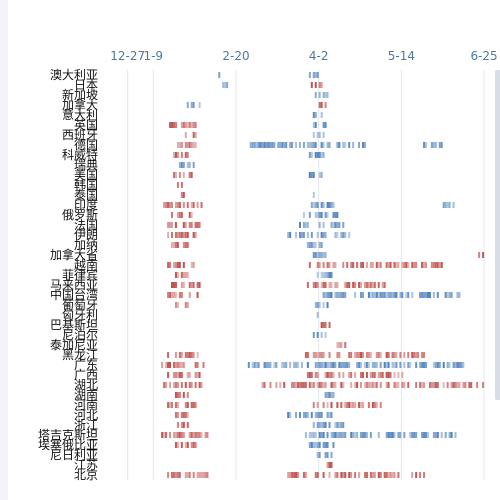  What do you see at coordinates (303, 56) in the screenshot?
I see `x-tick-labels: 12-271-9 2-20 4-2 5-14 6-25` at bounding box center [303, 56].